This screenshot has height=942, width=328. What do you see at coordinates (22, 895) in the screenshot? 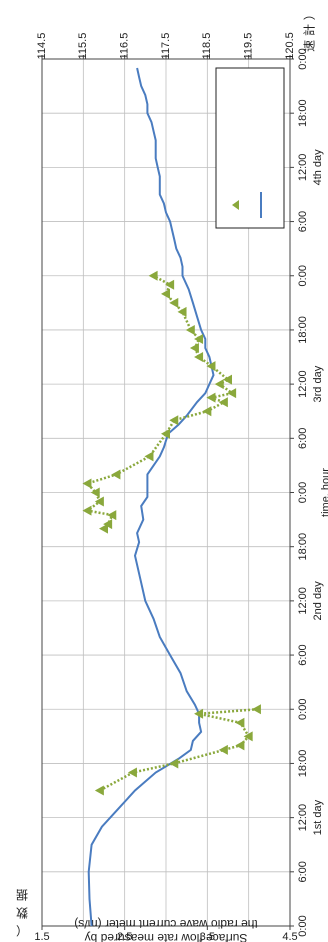
I see `left-axis-side-char: 据` at bounding box center [22, 895].